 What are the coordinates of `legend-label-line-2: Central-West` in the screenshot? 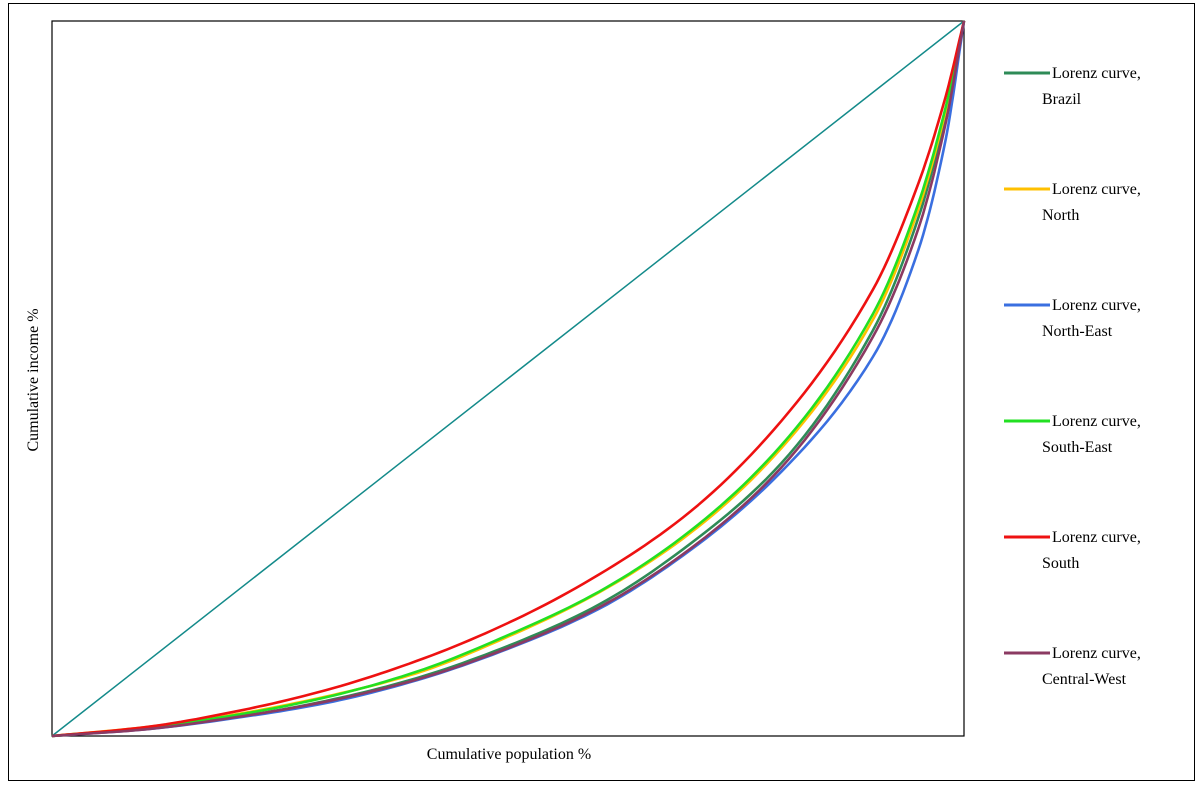 It's located at (1084, 679).